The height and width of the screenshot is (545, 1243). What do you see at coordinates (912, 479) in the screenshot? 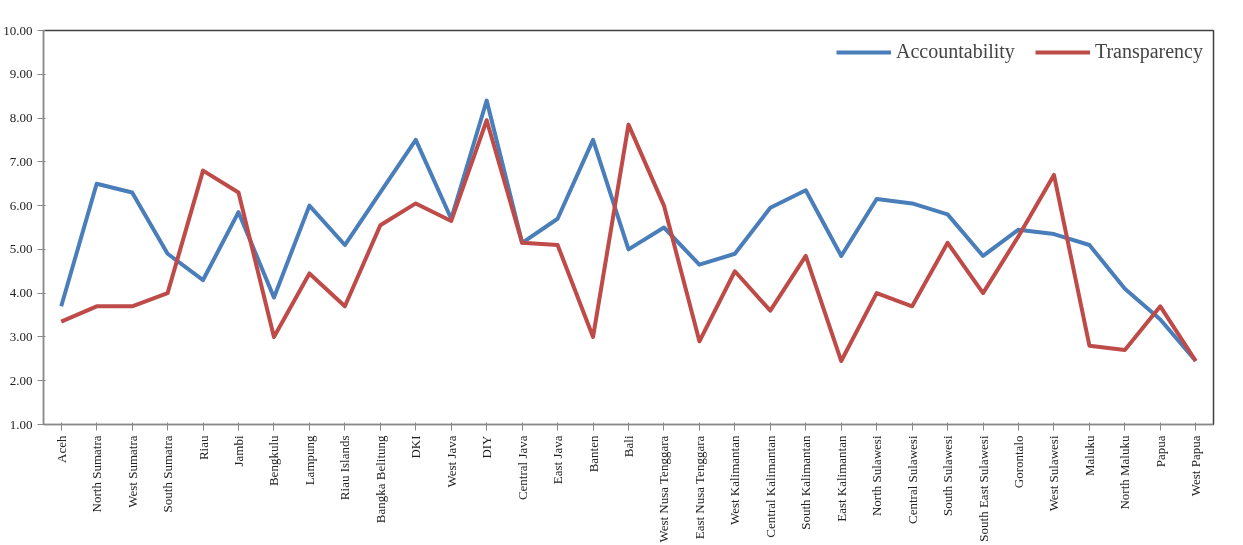
I see `x-tick-label: Central Sulawesi` at bounding box center [912, 479].